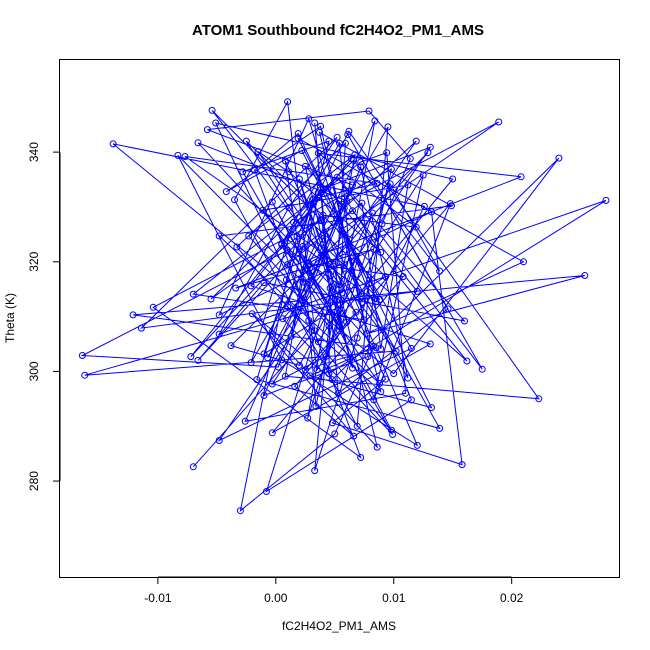 The image size is (650, 650). I want to click on x-tick-label: 0.02, so click(512, 598).